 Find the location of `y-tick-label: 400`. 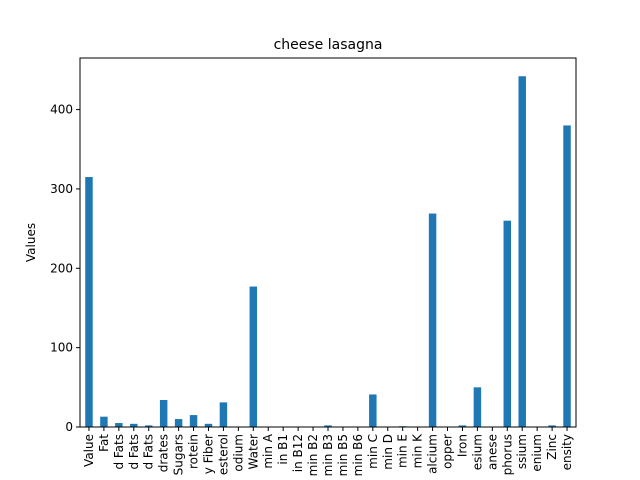

y-tick-label: 400 is located at coordinates (61, 110).